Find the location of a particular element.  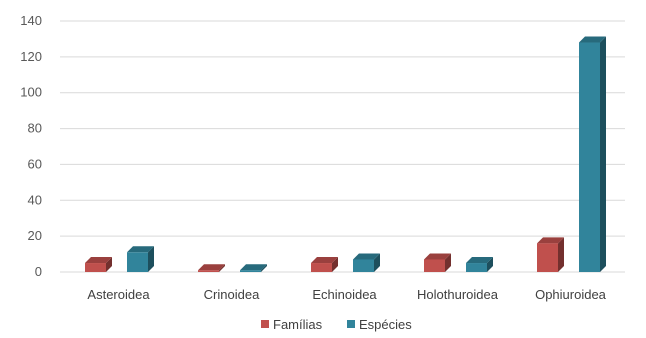

bar-ophiuroidea-especies is located at coordinates (592, 154).